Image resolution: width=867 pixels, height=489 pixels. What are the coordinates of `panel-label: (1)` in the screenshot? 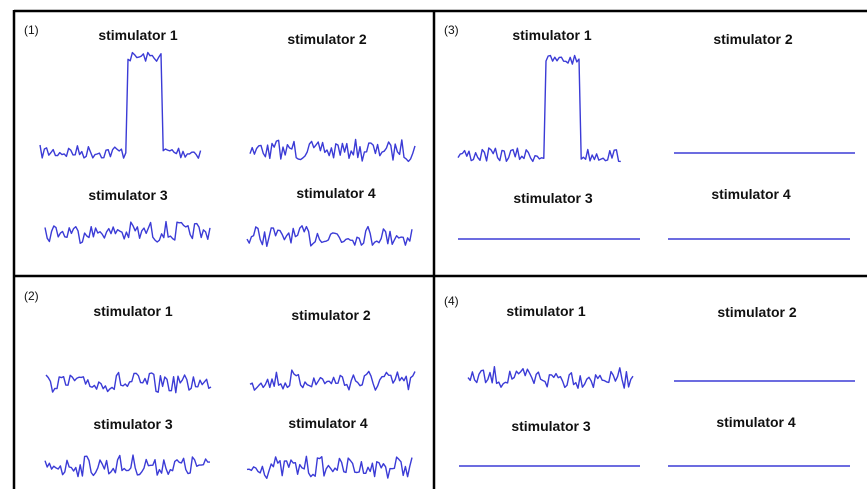 It's located at (31, 30).